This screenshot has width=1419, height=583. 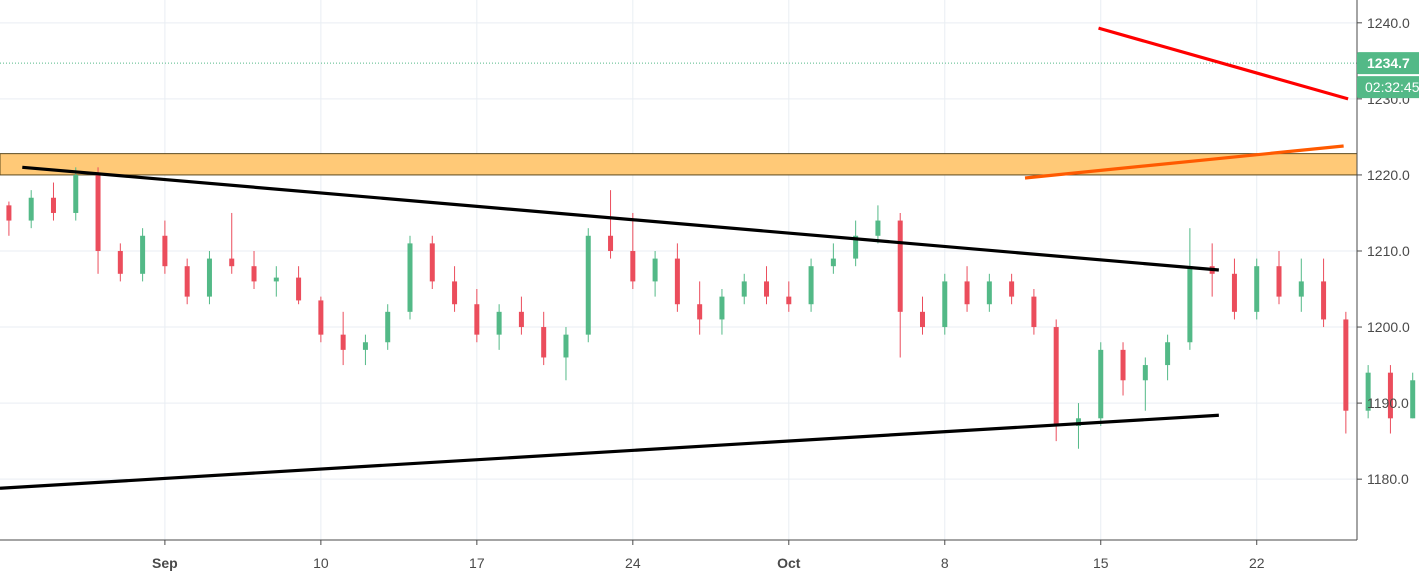 I want to click on current-price-tag, so click(x=1388, y=63).